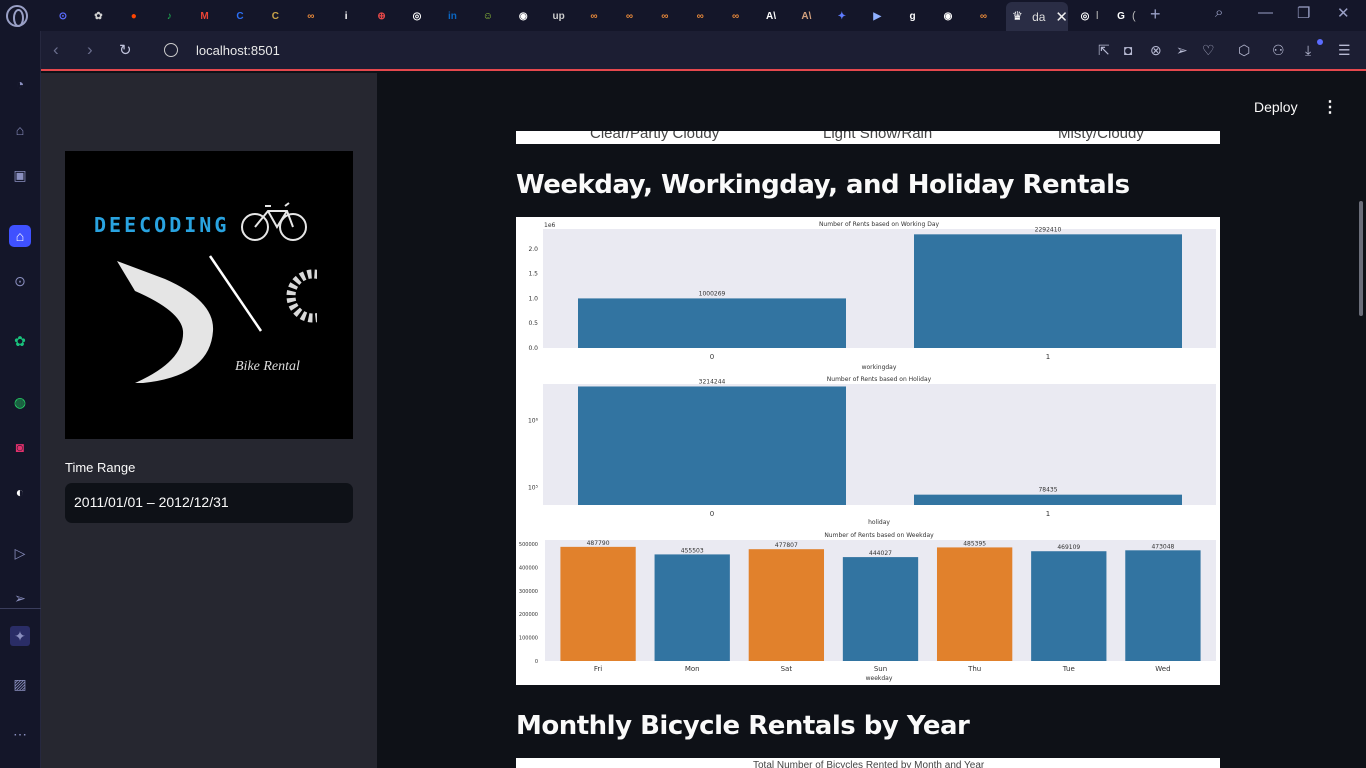 The image size is (1366, 768). Describe the element at coordinates (386, 16) in the screenshot. I see `tab-coursera: ⊕` at that location.